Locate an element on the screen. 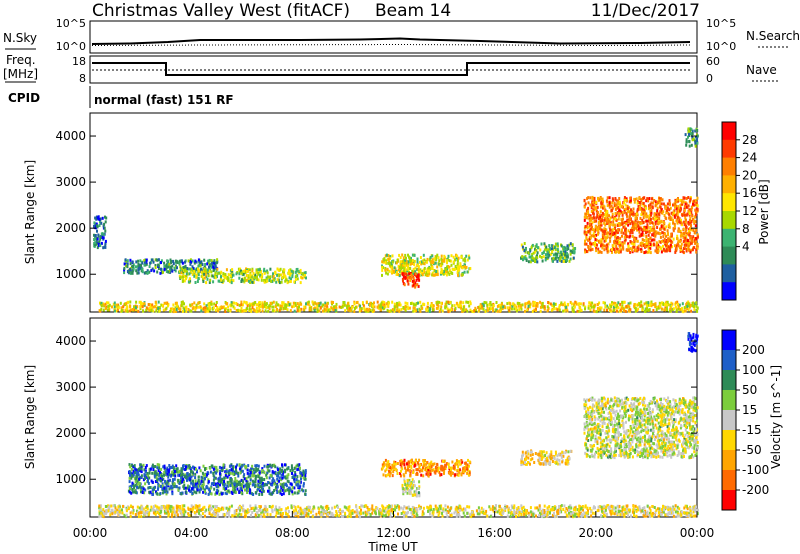 This screenshot has height=554, width=800. colorbar-swatch is located at coordinates (729, 131).